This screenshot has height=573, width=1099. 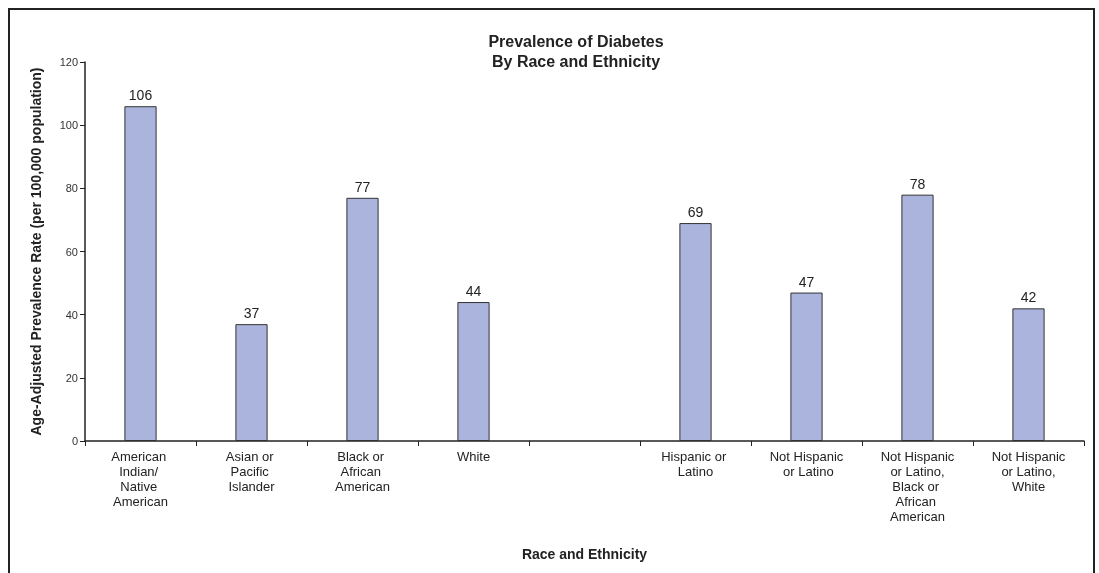 What do you see at coordinates (68, 62) in the screenshot?
I see `y-tick-label: 120` at bounding box center [68, 62].